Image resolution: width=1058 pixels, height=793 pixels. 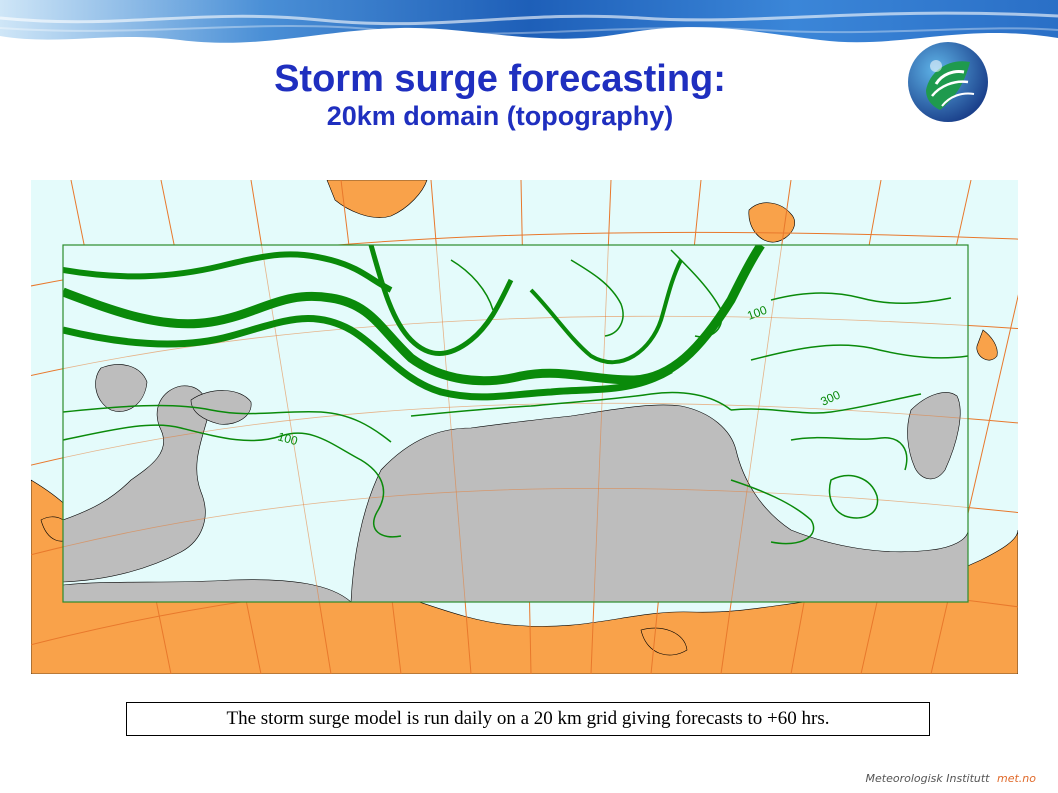 I want to click on footer: Meteorologisk Institutt met.no, so click(x=951, y=778).